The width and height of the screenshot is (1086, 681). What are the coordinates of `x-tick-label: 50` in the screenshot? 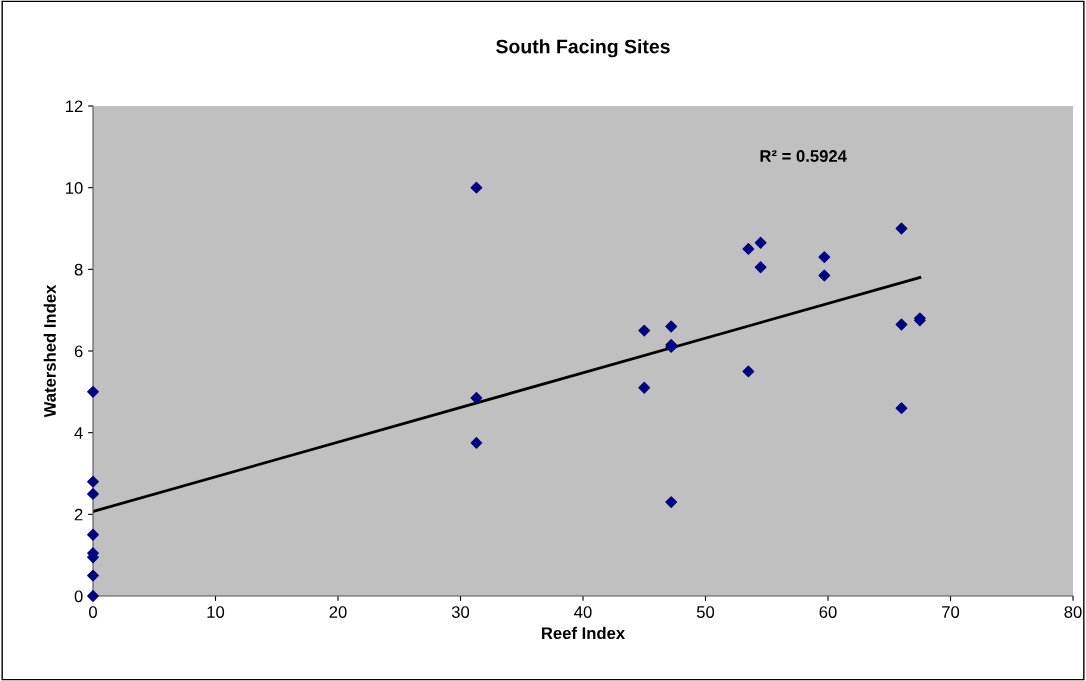 It's located at (705, 612).